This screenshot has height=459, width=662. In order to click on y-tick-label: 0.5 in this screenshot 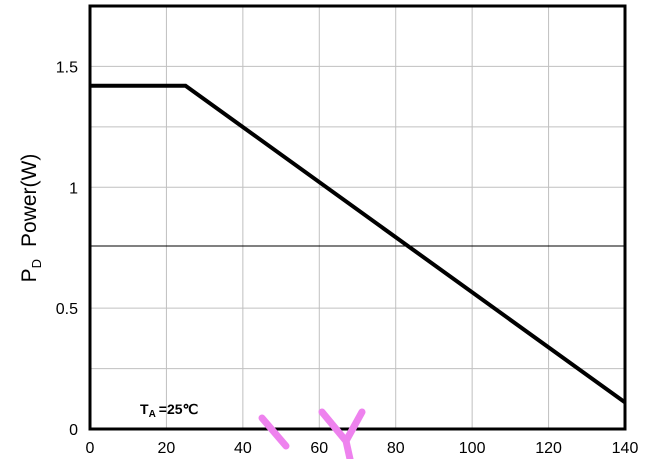, I will do `click(67, 309)`.